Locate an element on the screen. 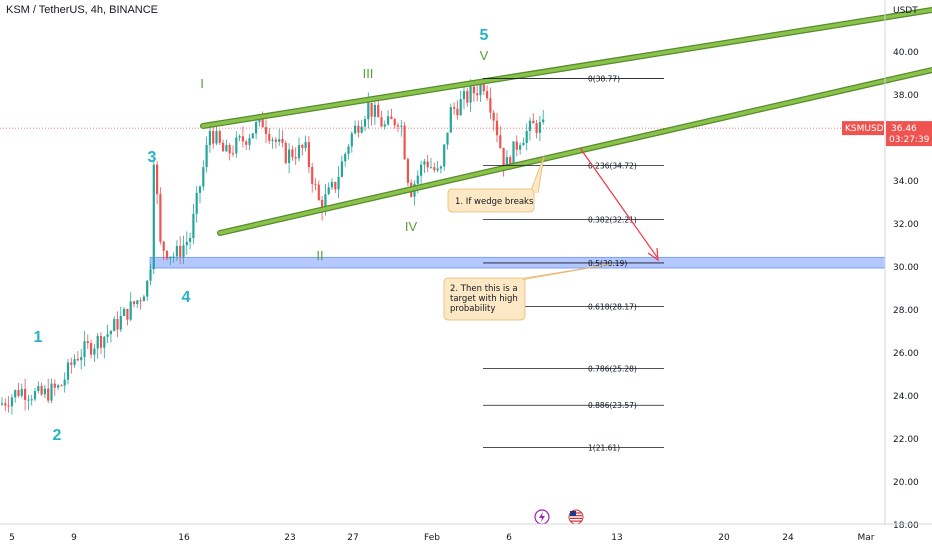 The image size is (932, 550). x-tick-label: 5 is located at coordinates (12, 538).